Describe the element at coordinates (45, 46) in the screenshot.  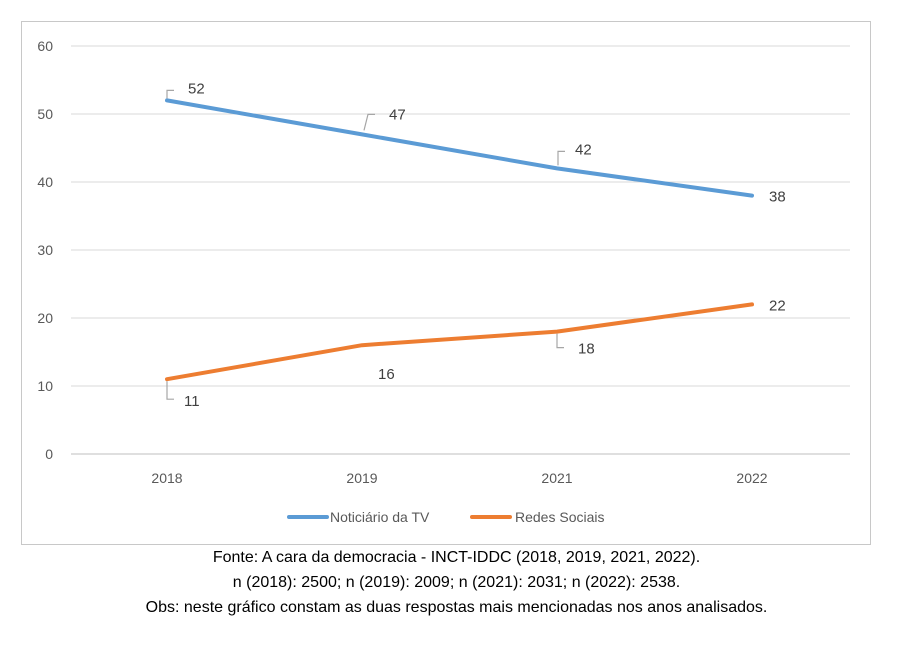
I see `y-tick-label: 60` at that location.